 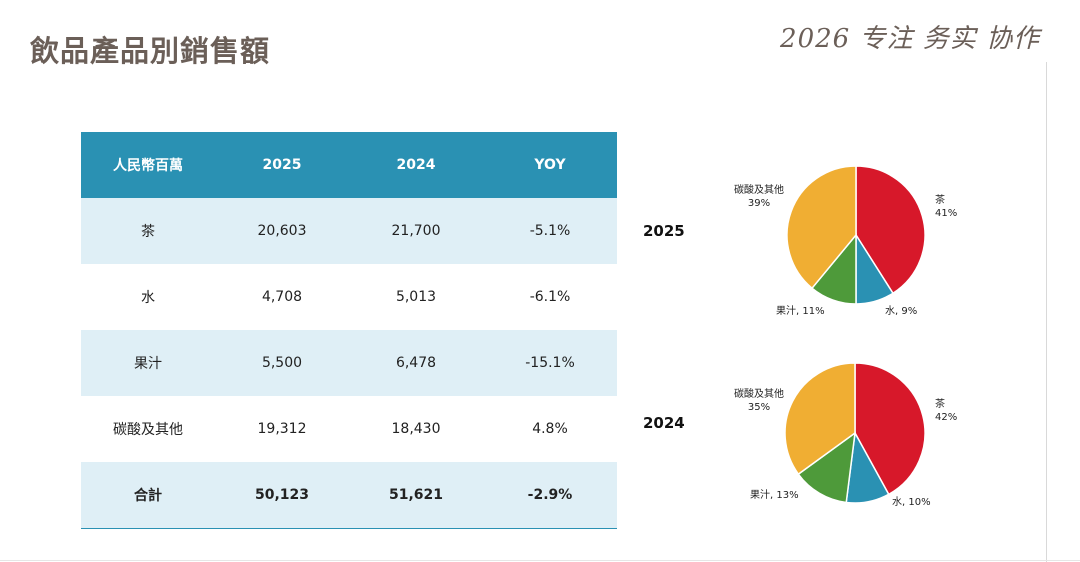 I want to click on column-header-2025: 2025, so click(x=282, y=165).